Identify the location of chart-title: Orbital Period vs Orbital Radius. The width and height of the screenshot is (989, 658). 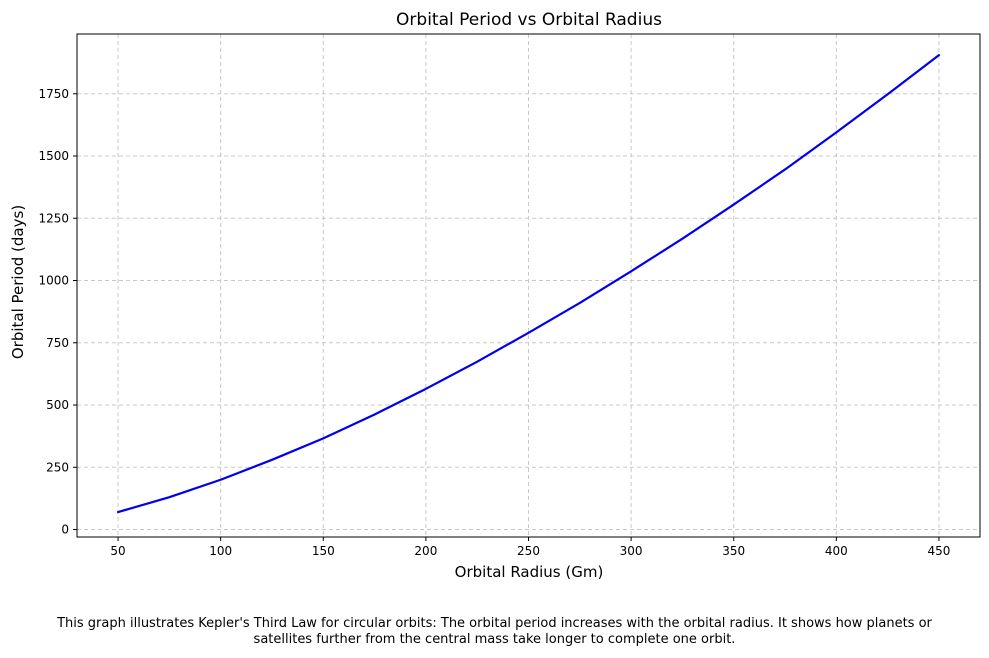
(529, 20).